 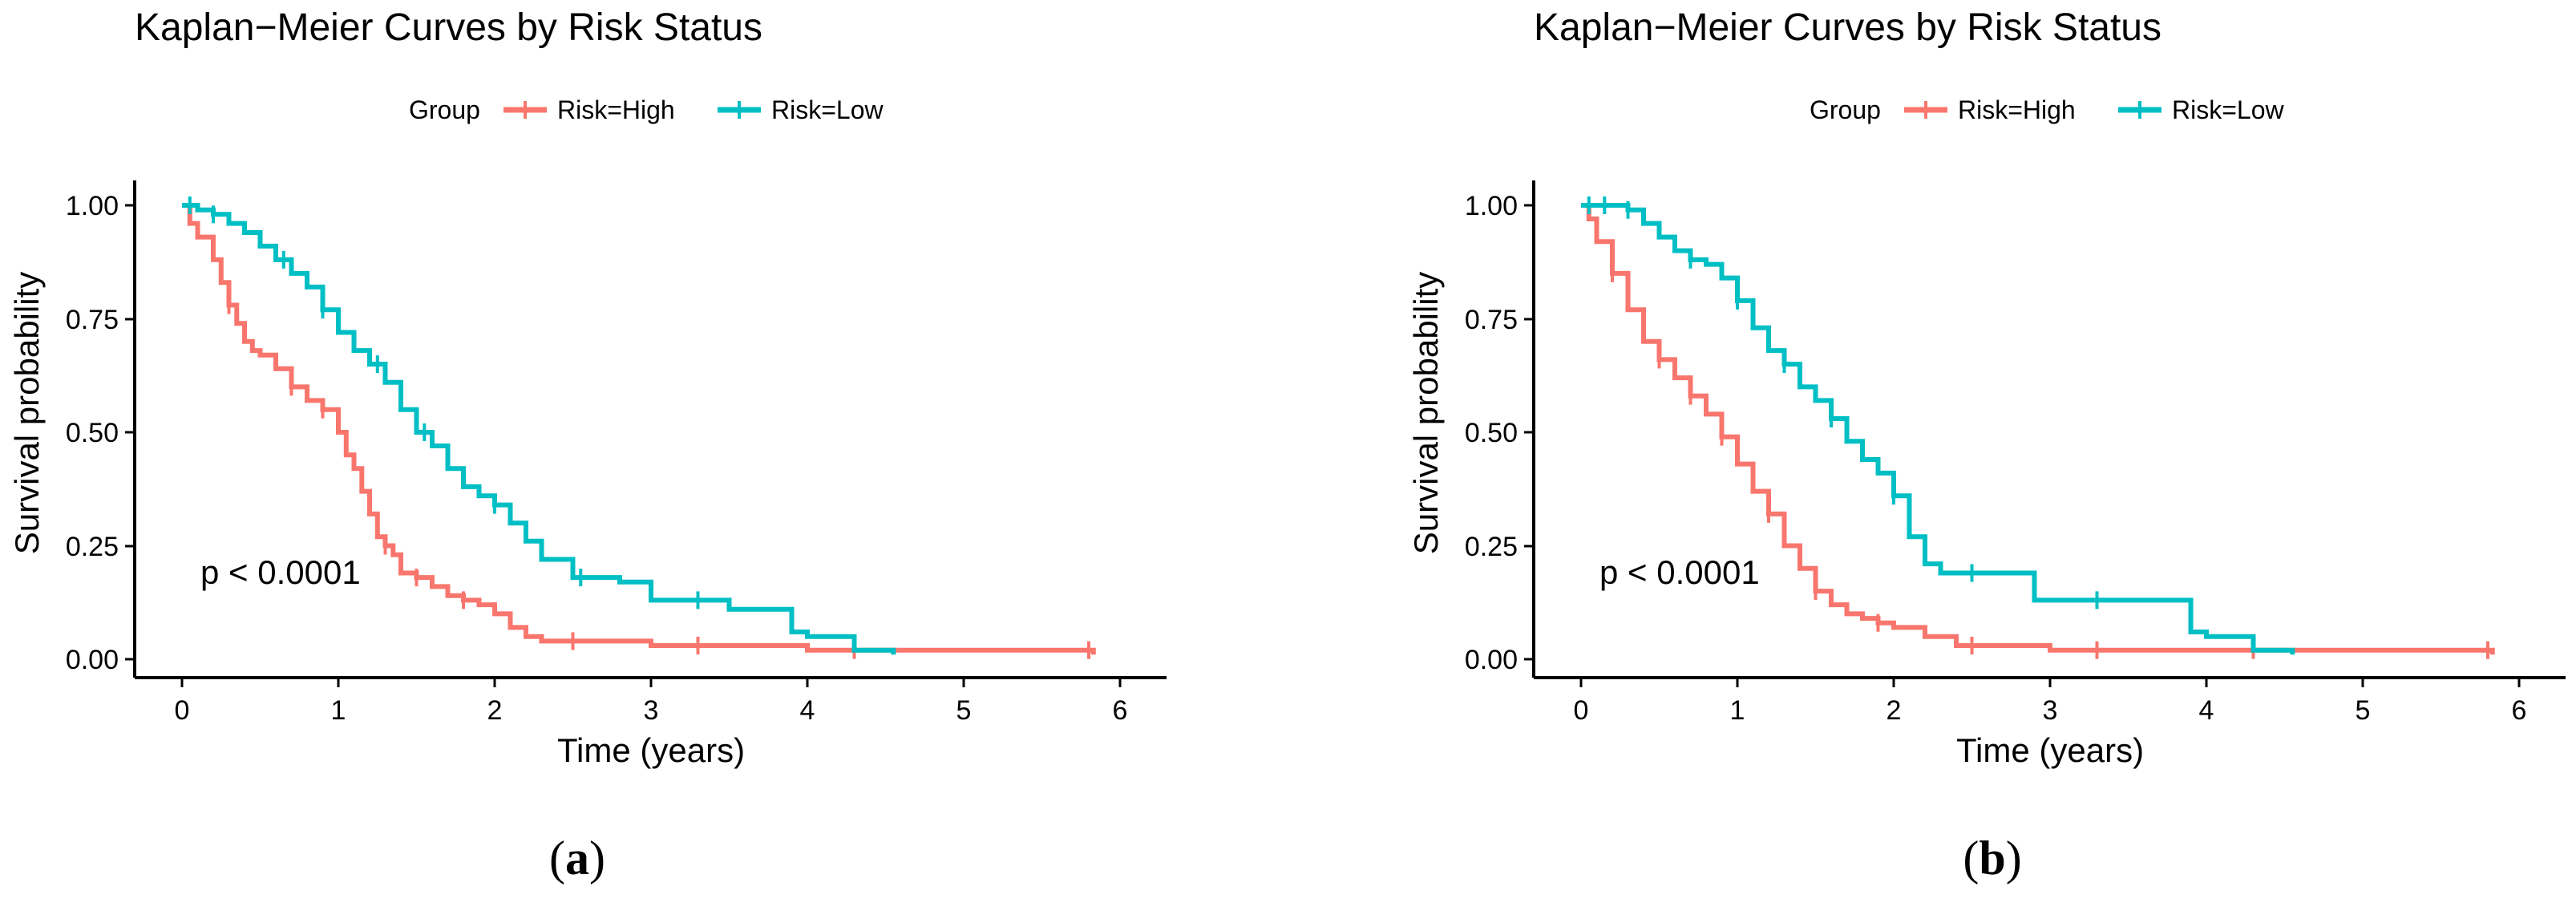 What do you see at coordinates (827, 109) in the screenshot?
I see `legend-label-low-a: Risk=Low` at bounding box center [827, 109].